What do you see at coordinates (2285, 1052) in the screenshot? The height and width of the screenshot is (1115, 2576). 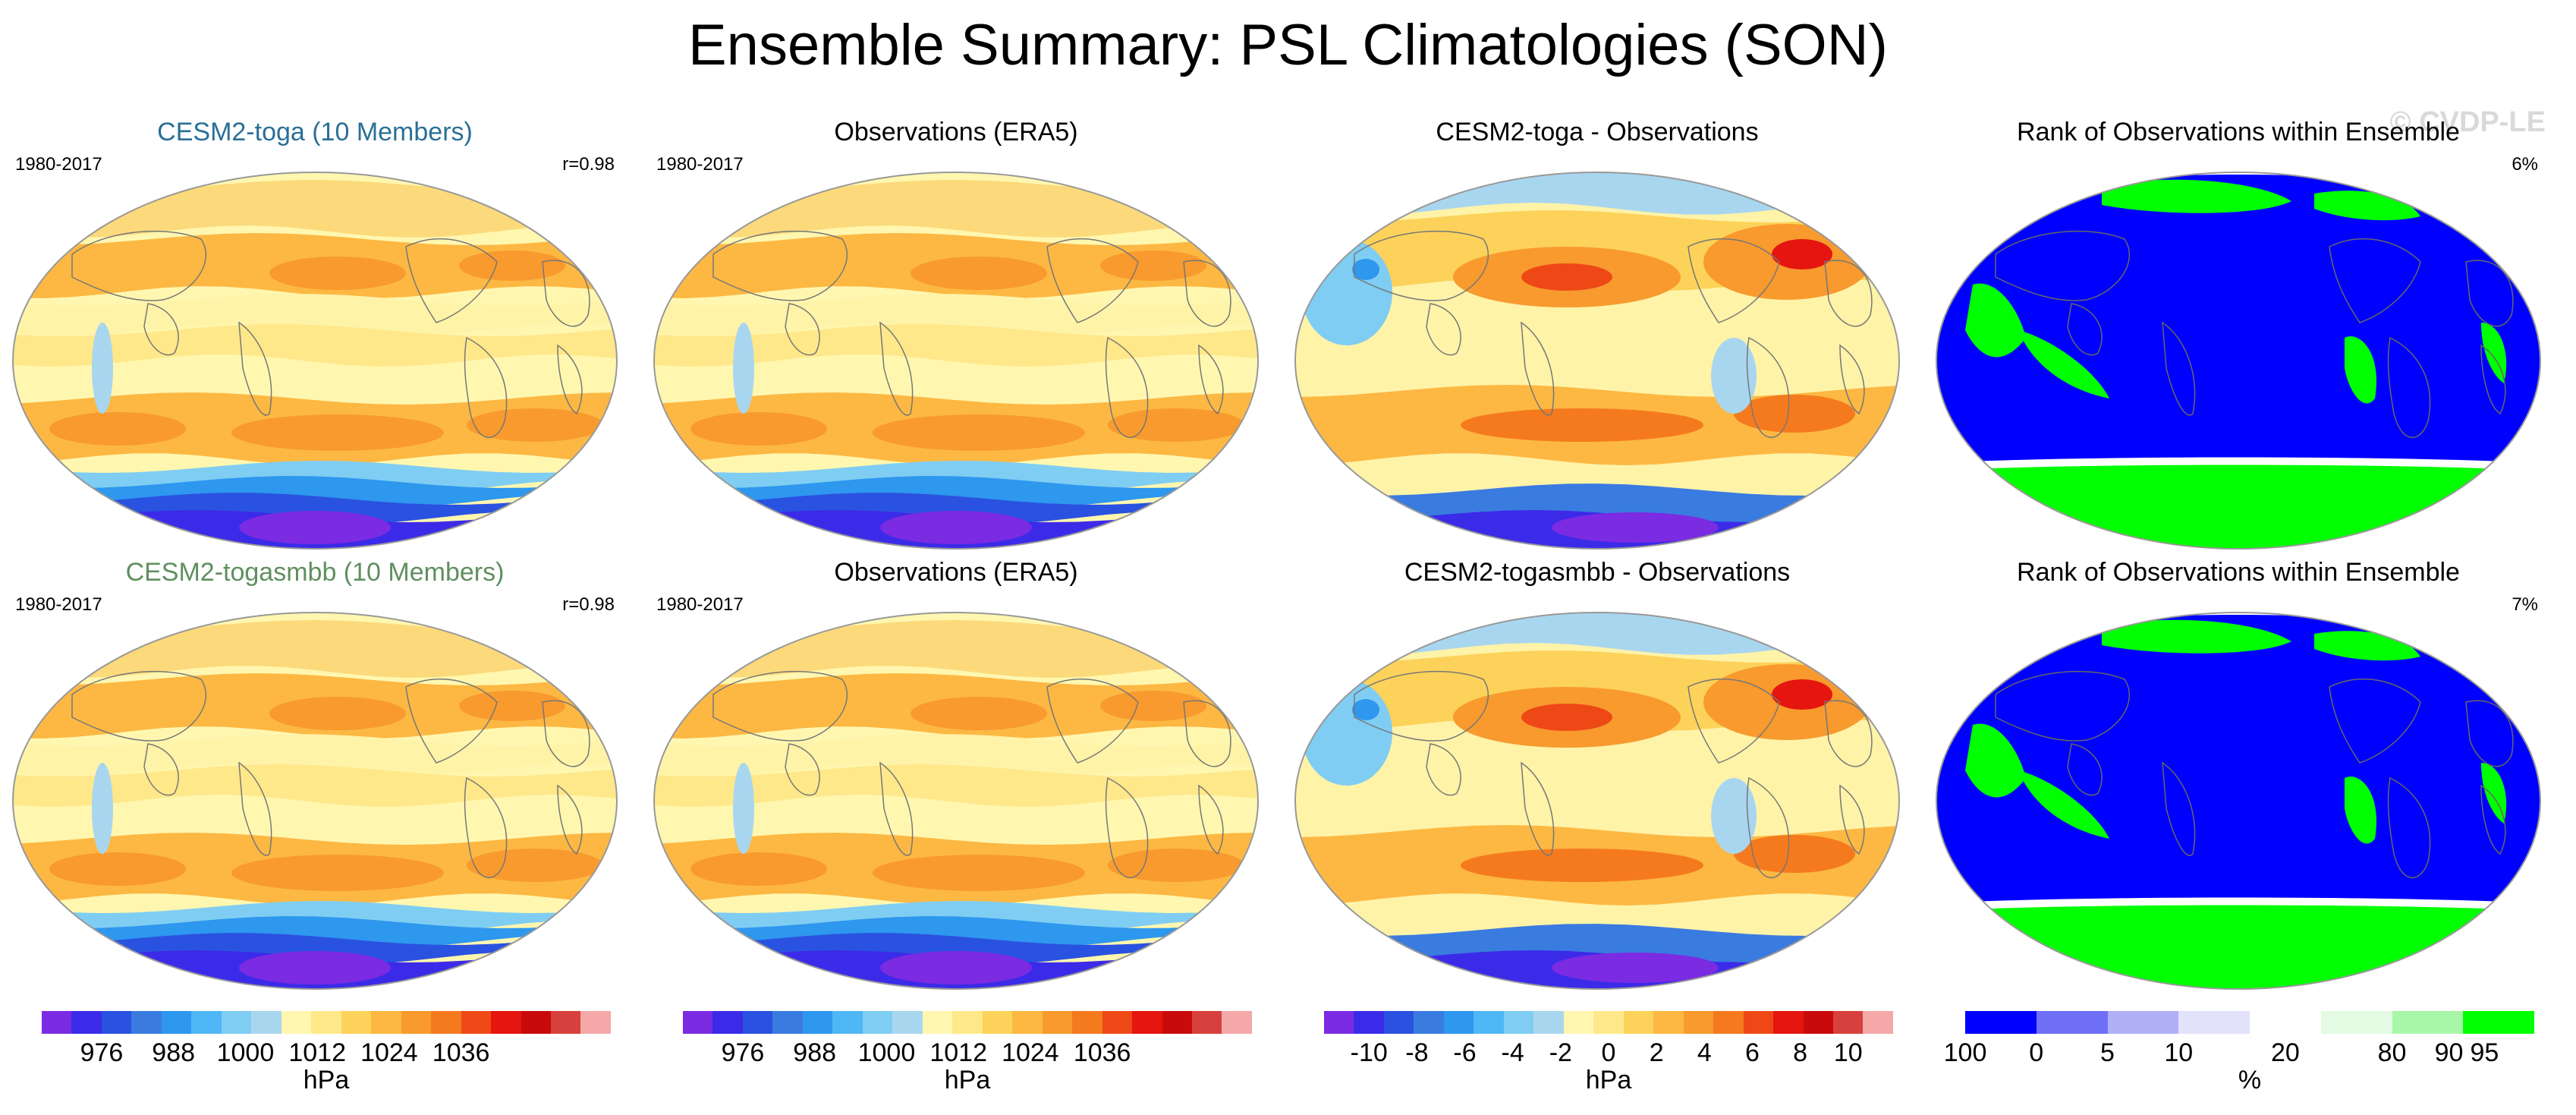 I see `colorbar-tick-label: 20` at bounding box center [2285, 1052].